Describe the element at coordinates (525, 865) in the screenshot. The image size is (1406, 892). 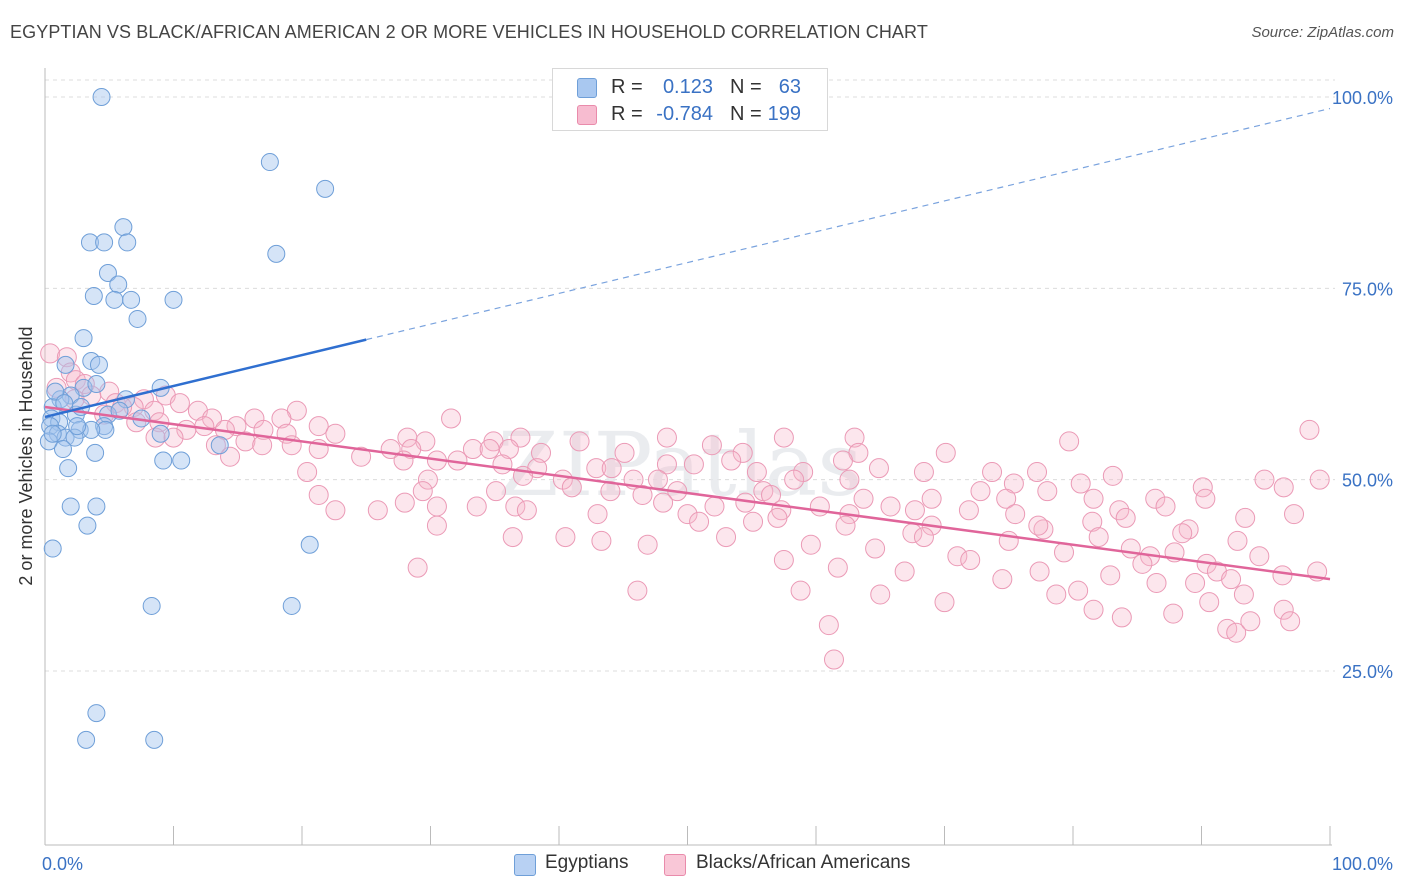
I see `legend-swatch-egyptians` at that location.